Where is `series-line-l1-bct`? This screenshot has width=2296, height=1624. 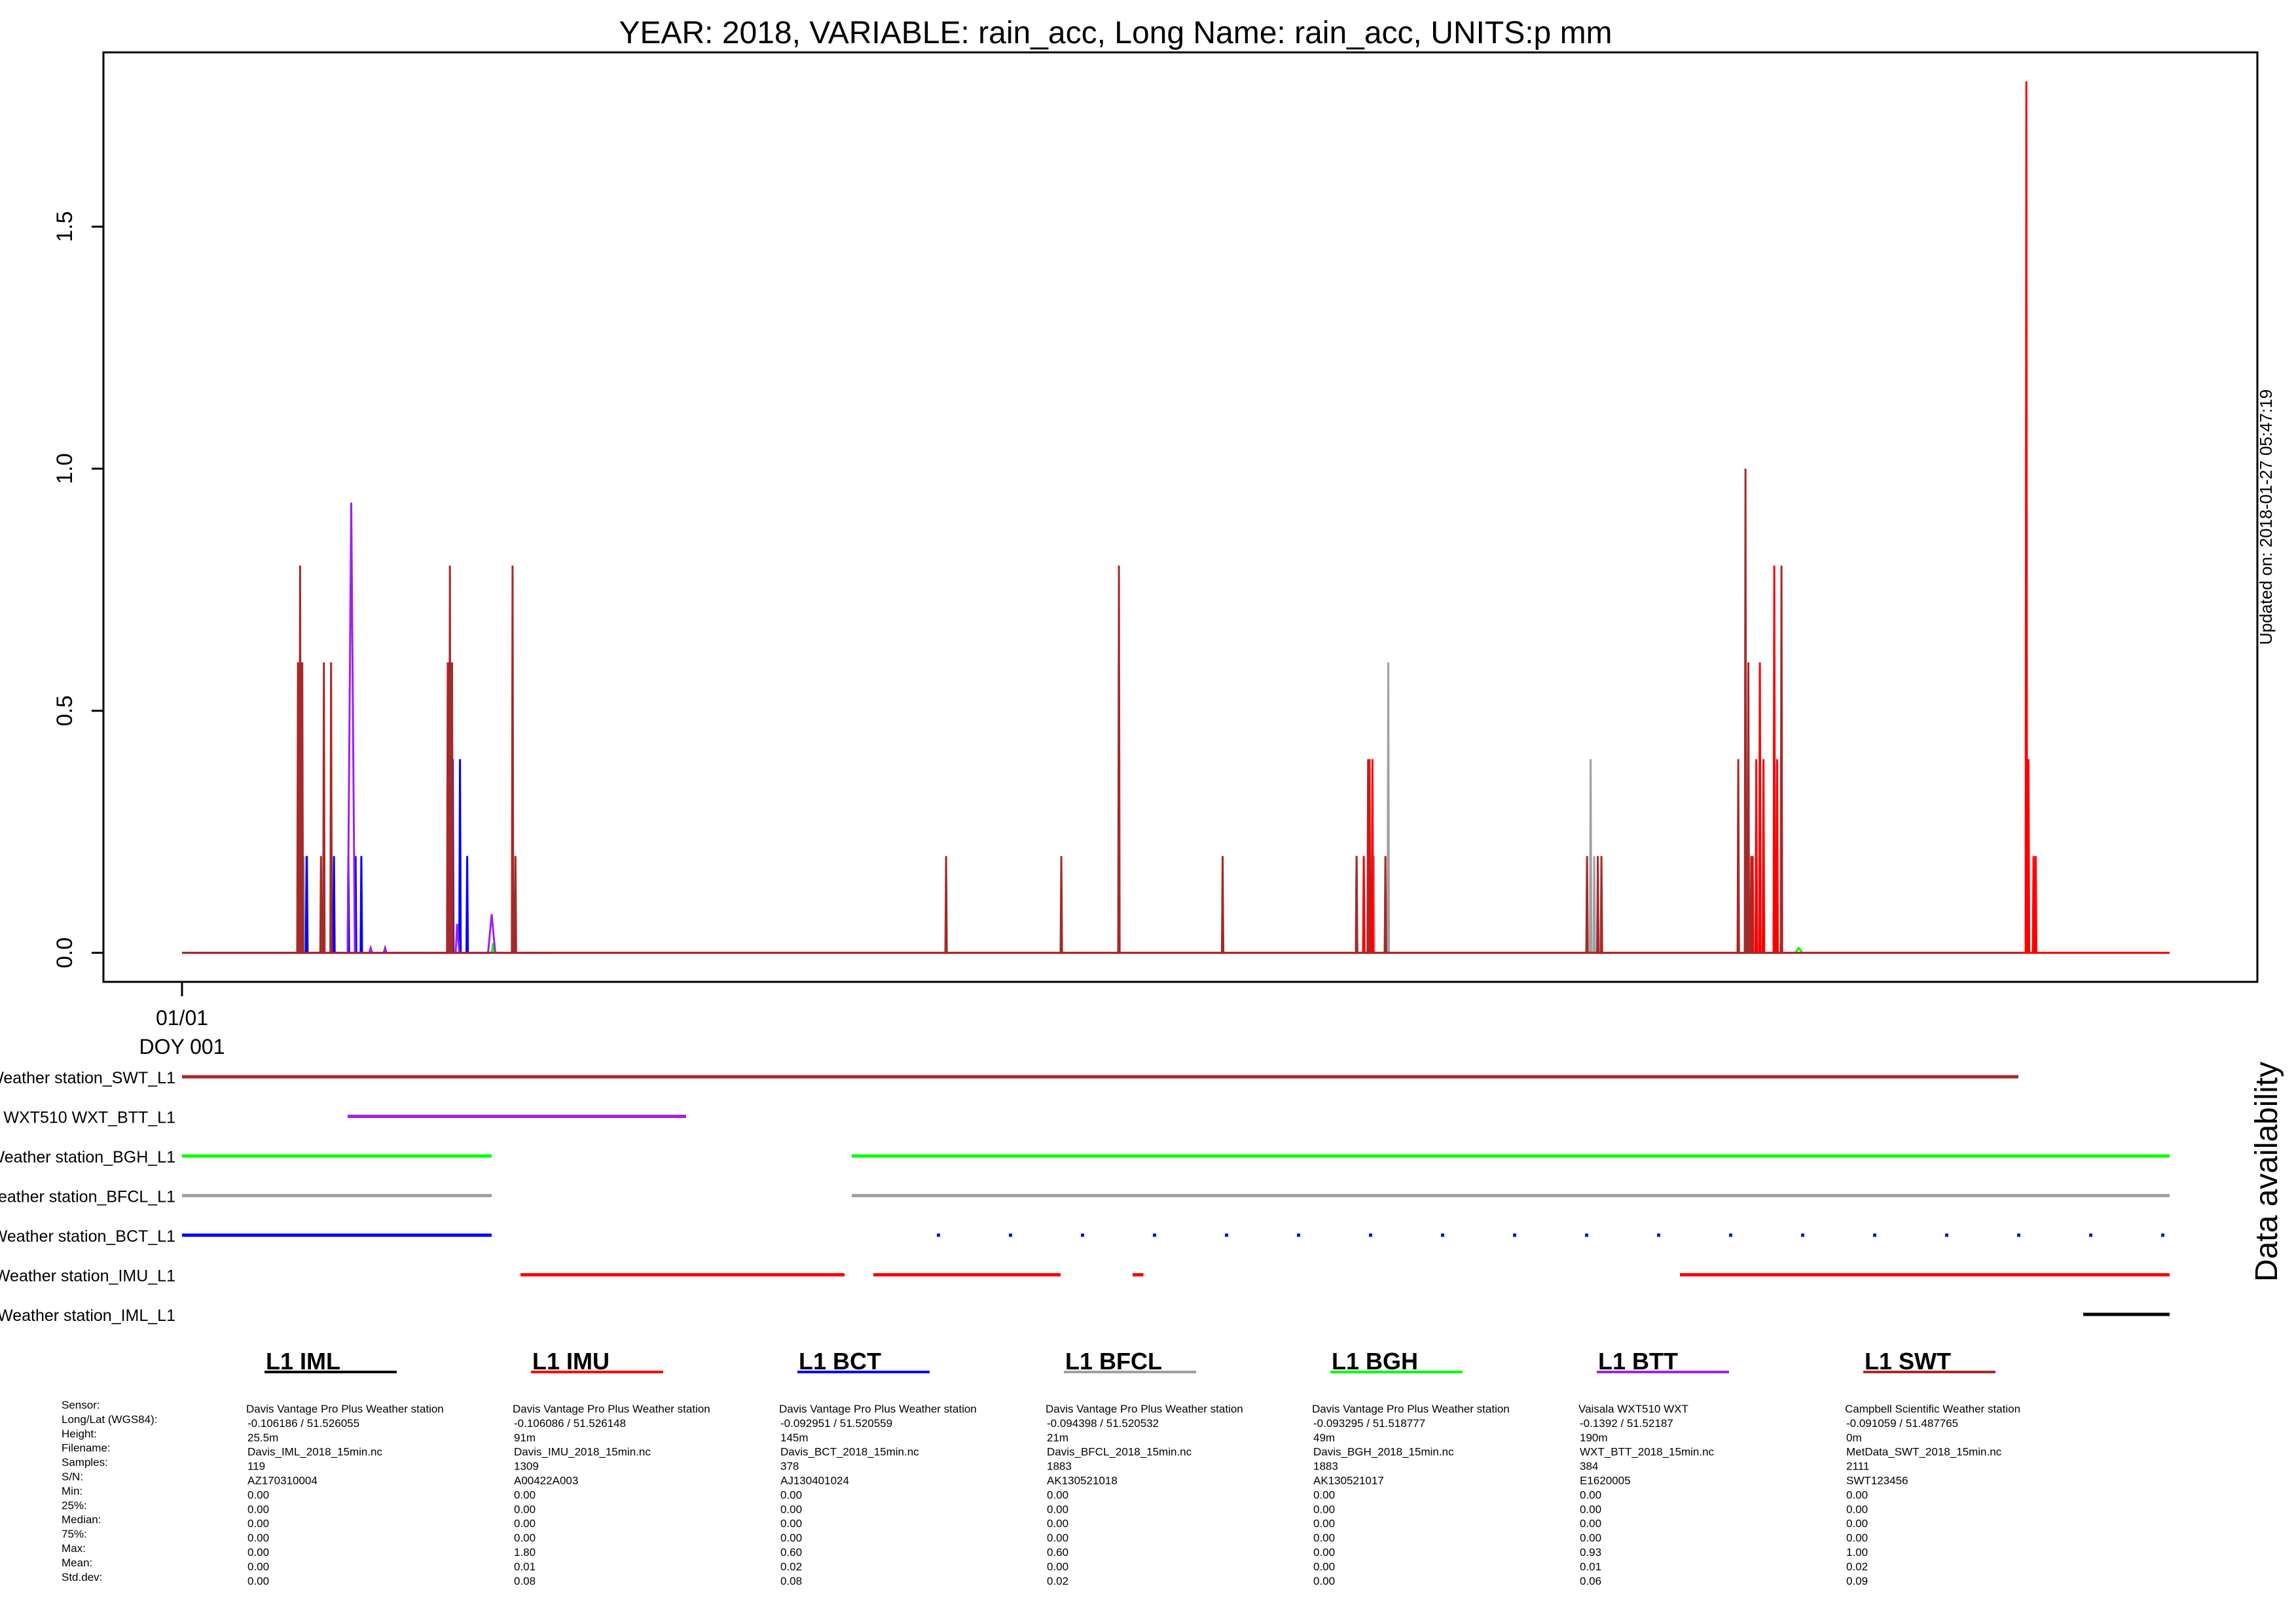 series-line-l1-bct is located at coordinates (337, 808).